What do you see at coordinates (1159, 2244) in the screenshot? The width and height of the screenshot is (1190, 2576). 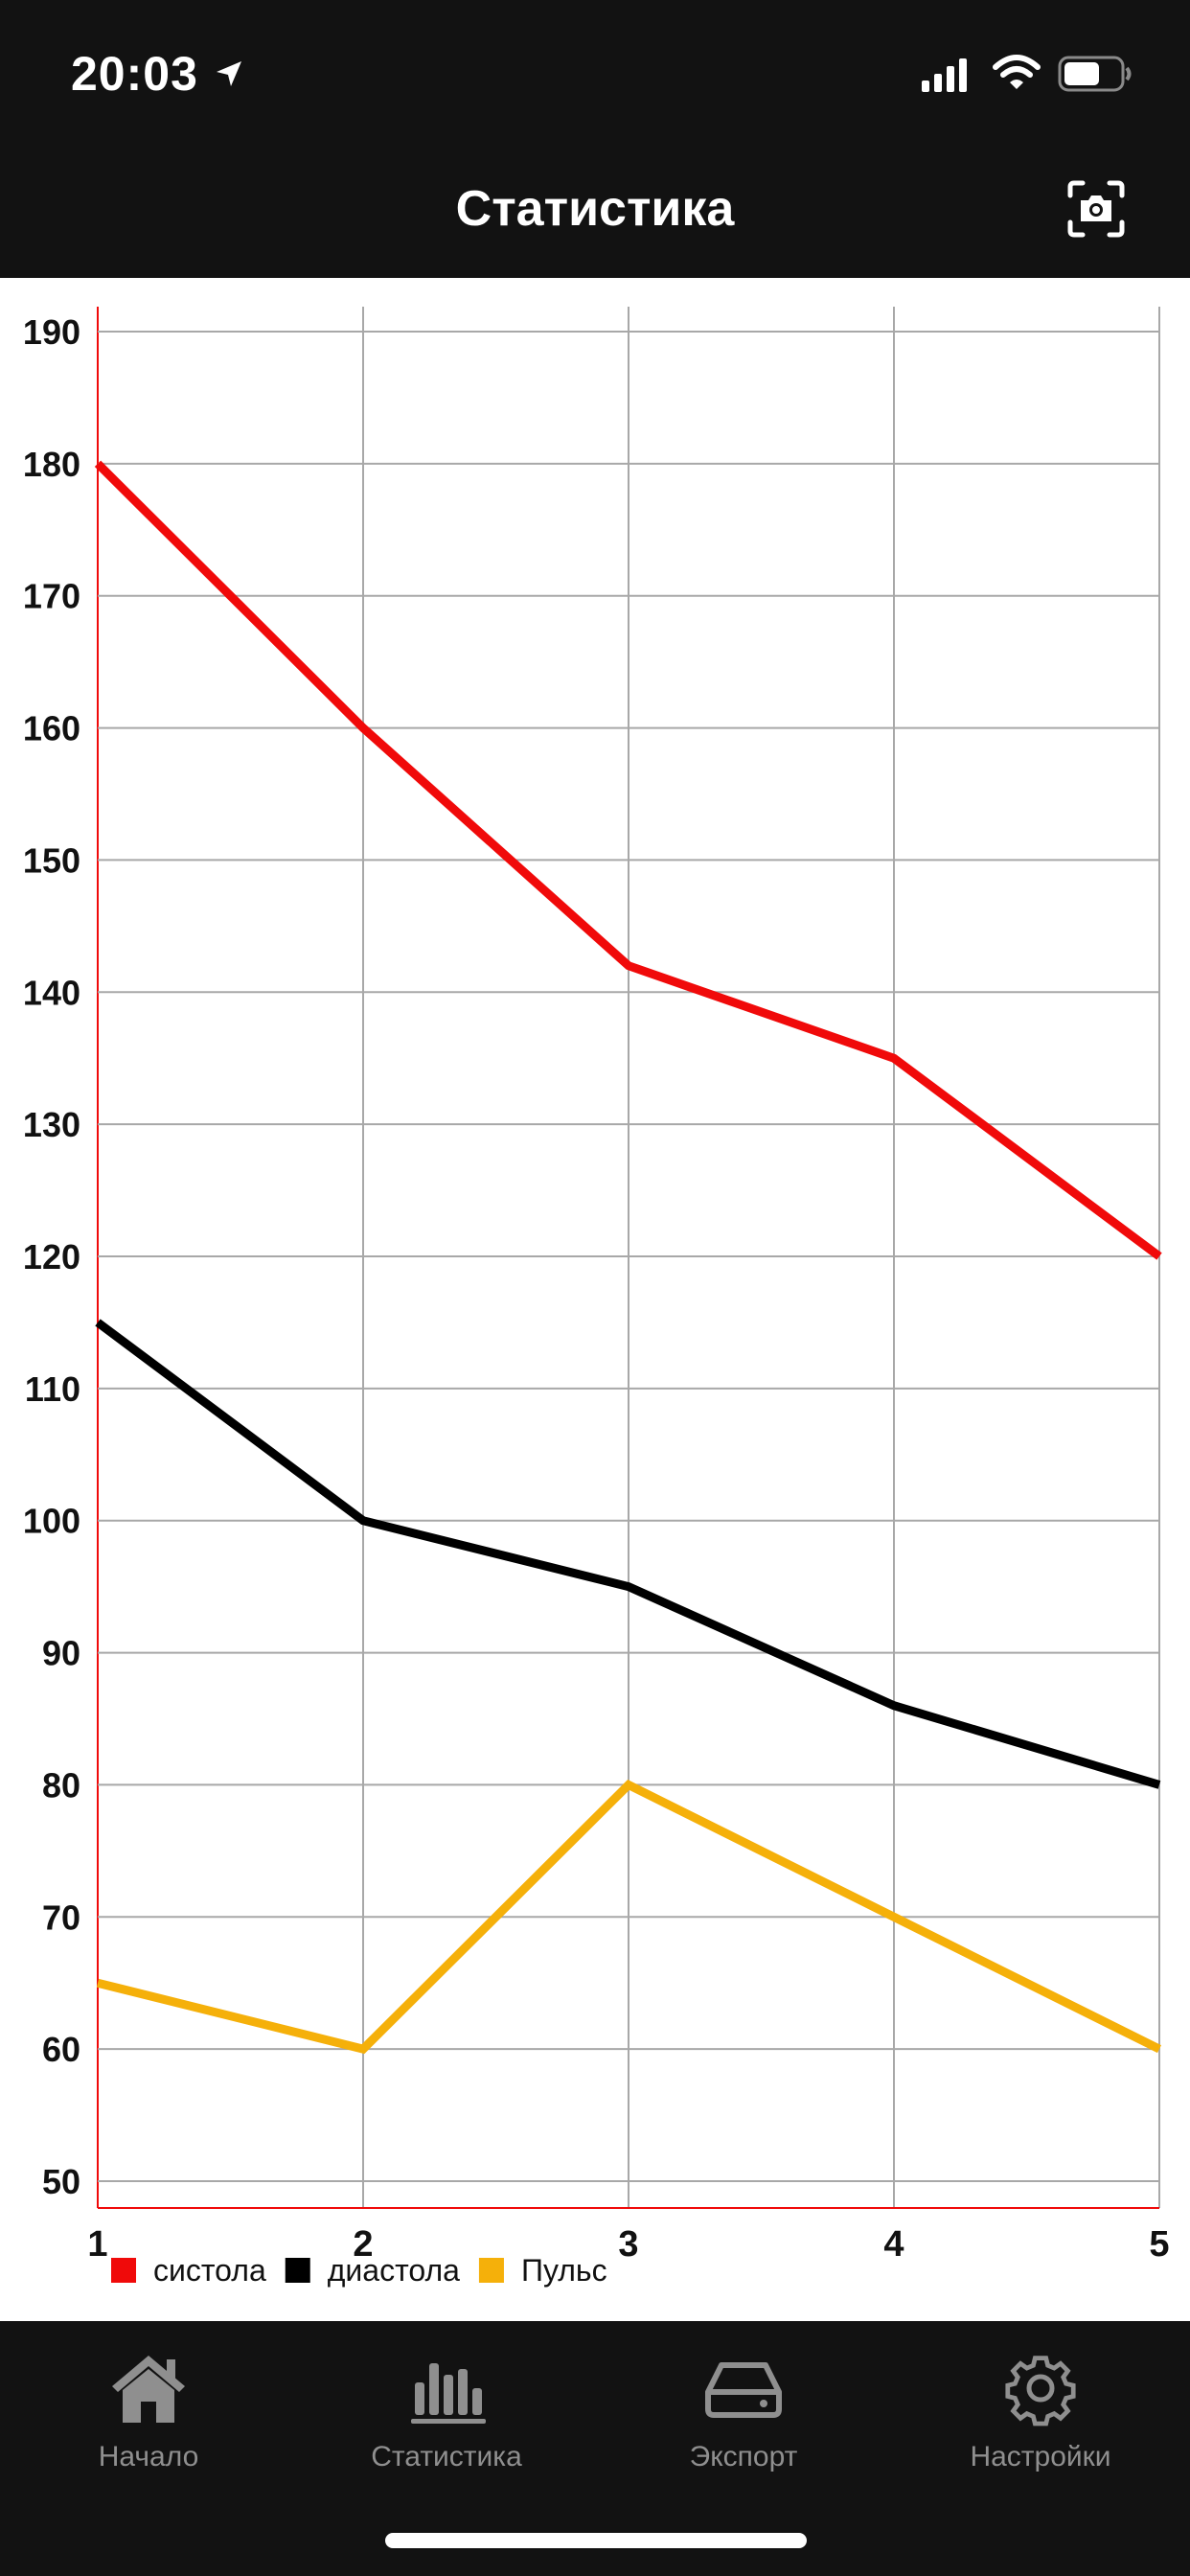 I see `x-tick-label: 5` at bounding box center [1159, 2244].